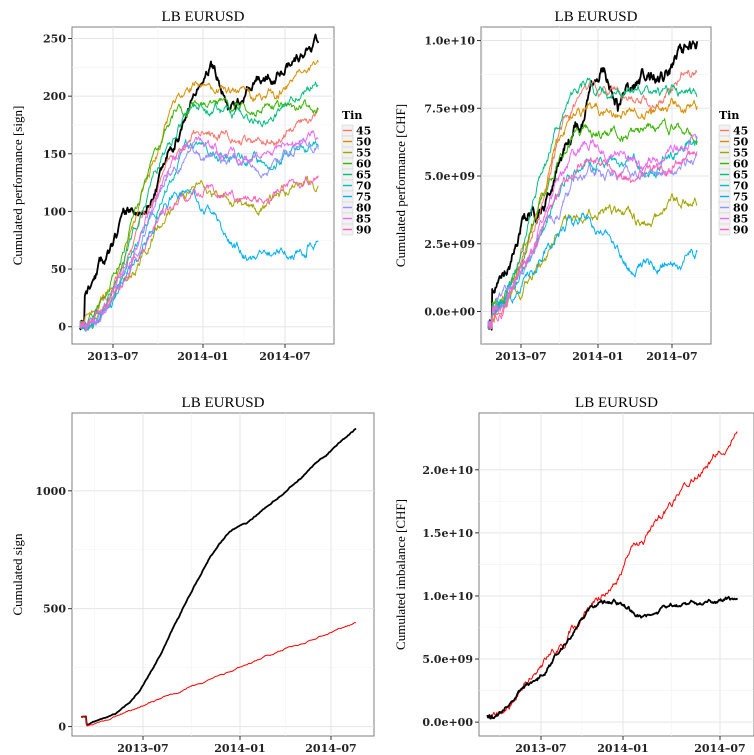  Describe the element at coordinates (400, 574) in the screenshot. I see `y-axis-label: Cumulated imbalance [CHF]` at that location.